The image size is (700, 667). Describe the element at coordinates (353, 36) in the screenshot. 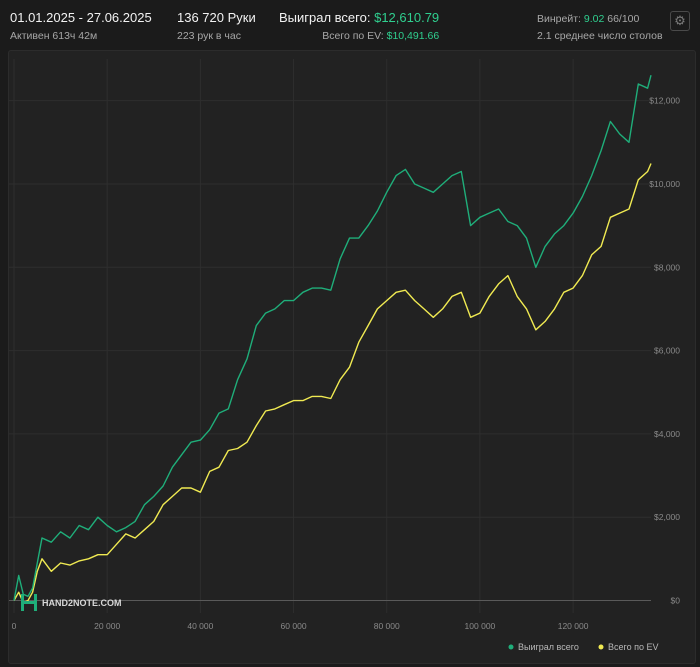

I see `ev-total-label: Всего по EV:` at that location.